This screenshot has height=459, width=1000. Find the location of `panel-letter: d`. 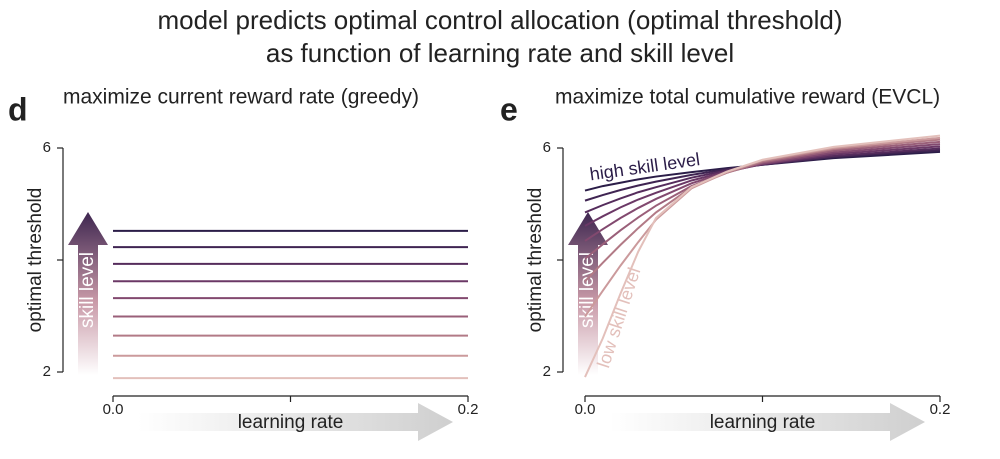

panel-letter: d is located at coordinates (18, 109).